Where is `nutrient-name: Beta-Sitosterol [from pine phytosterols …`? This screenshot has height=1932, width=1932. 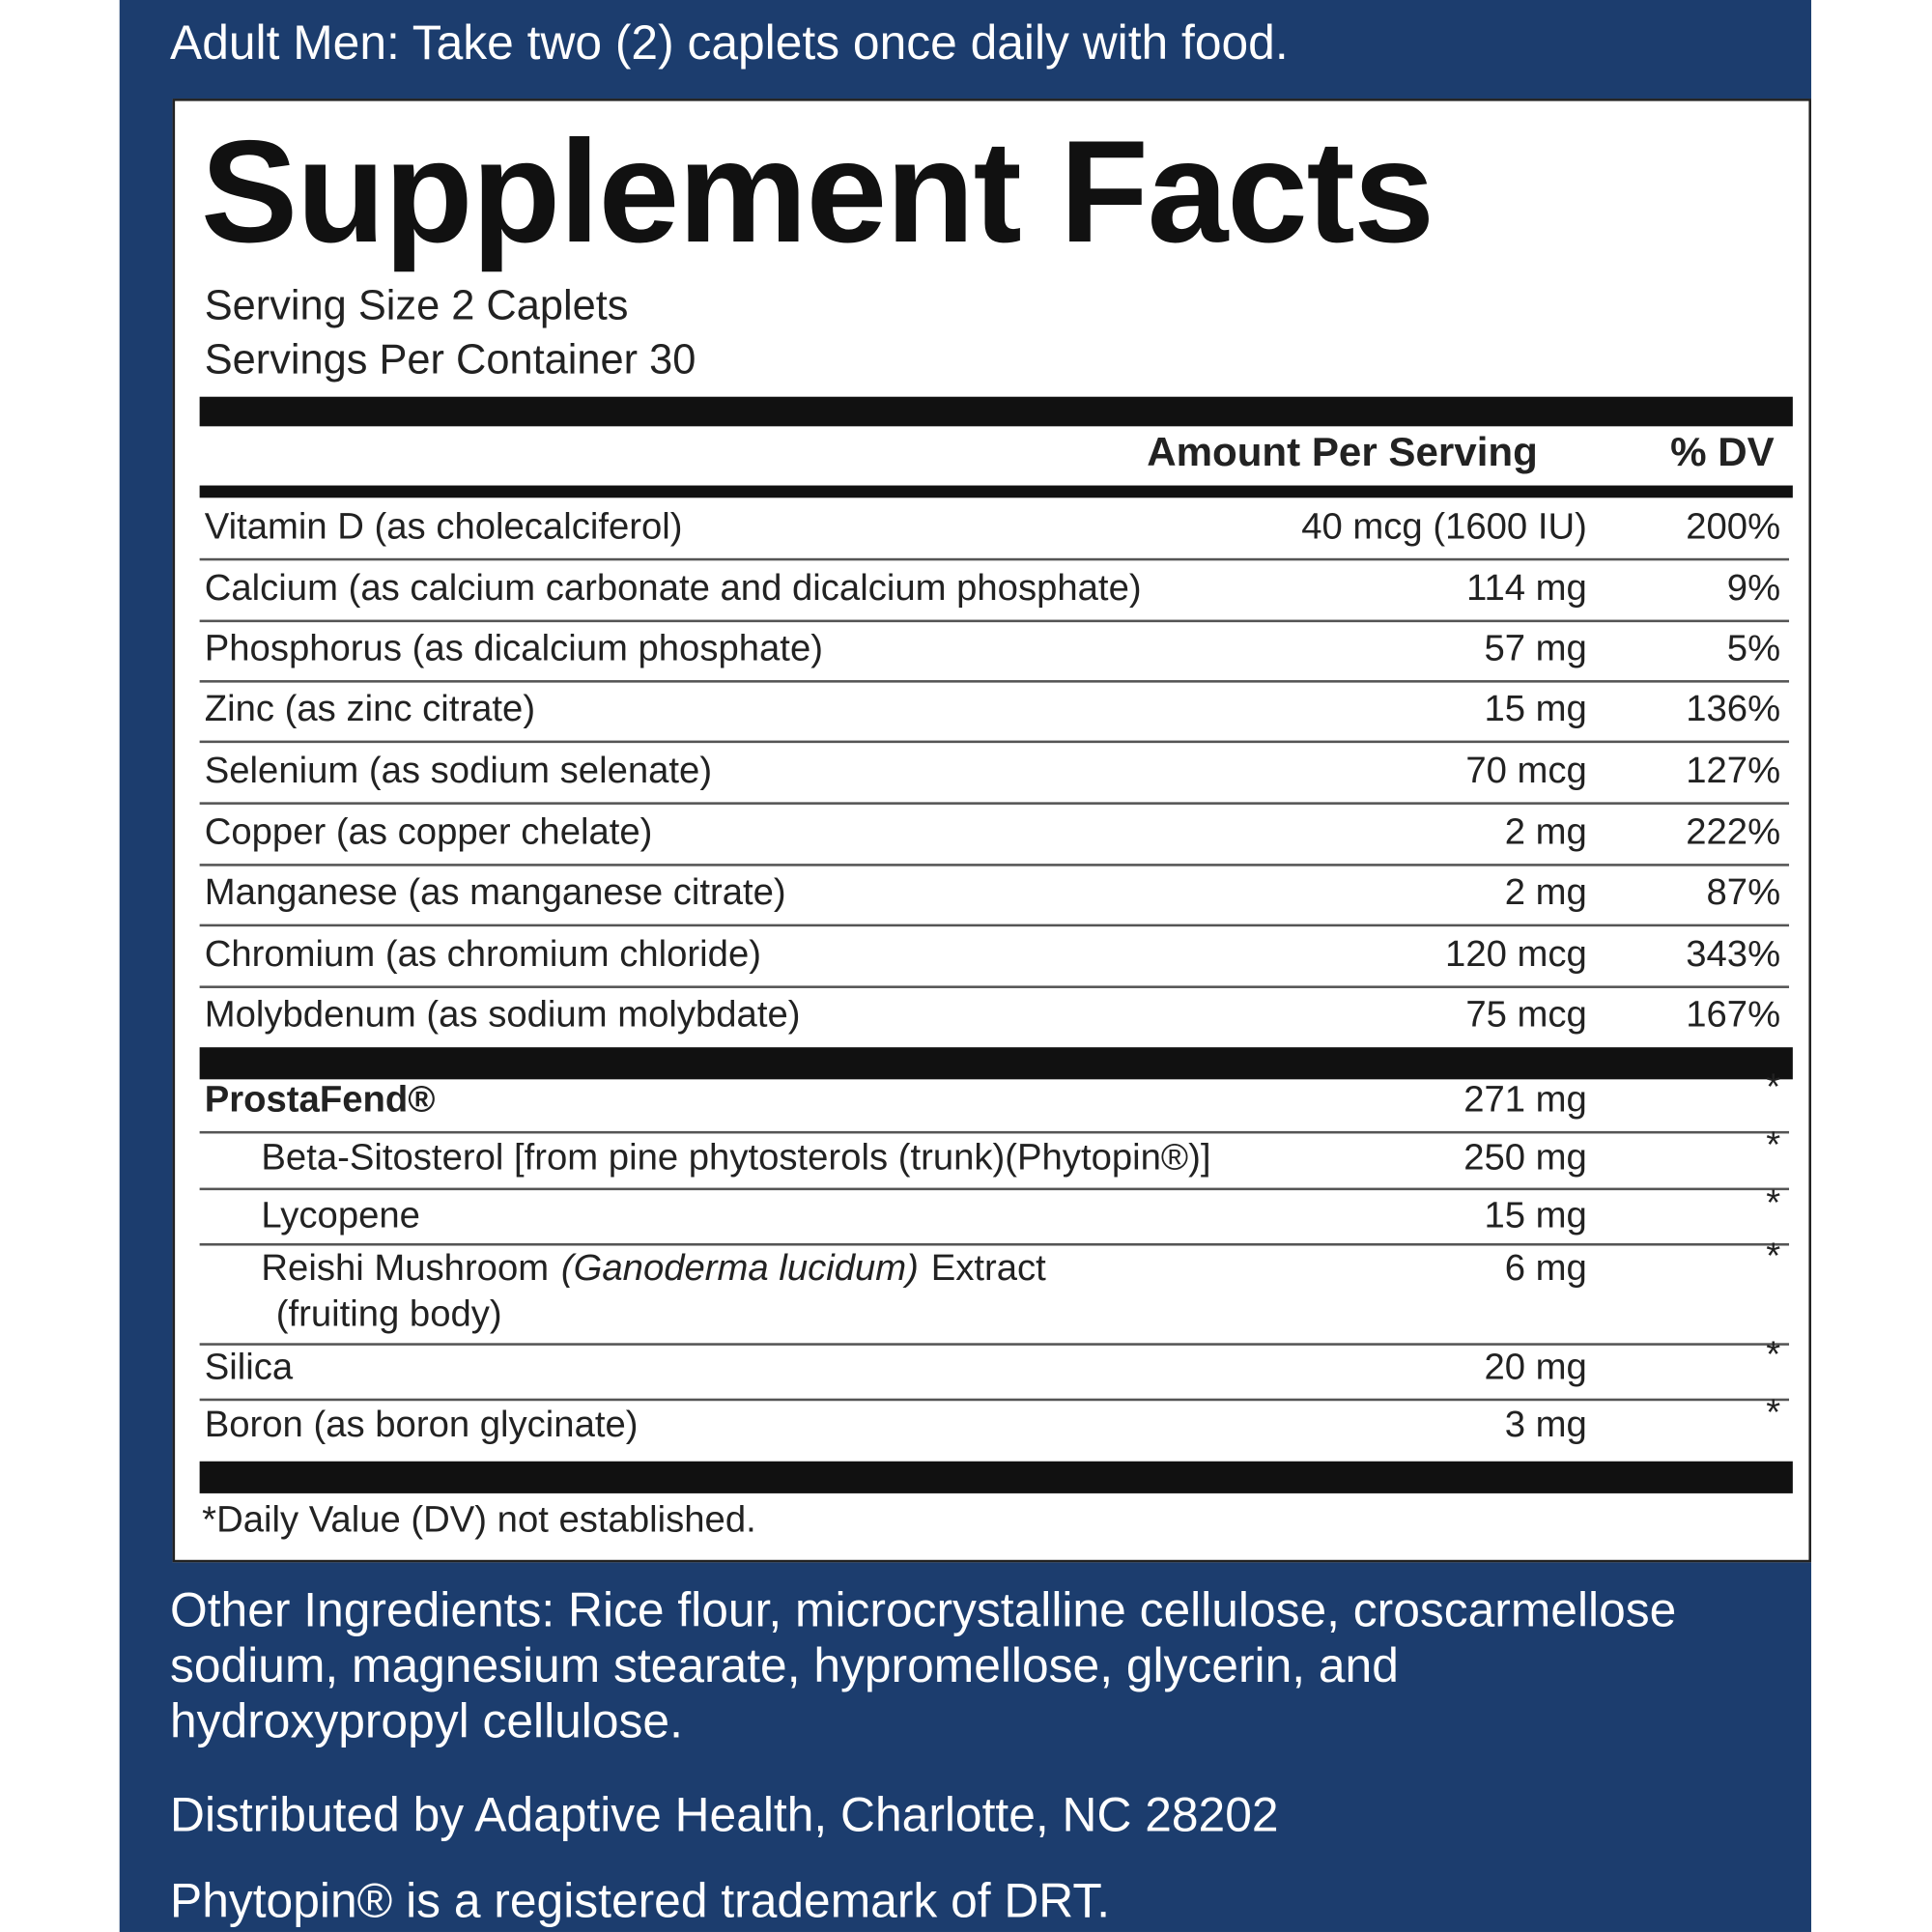
nutrient-name: Beta-Sitosterol [from pine phytosterols … is located at coordinates (736, 1158).